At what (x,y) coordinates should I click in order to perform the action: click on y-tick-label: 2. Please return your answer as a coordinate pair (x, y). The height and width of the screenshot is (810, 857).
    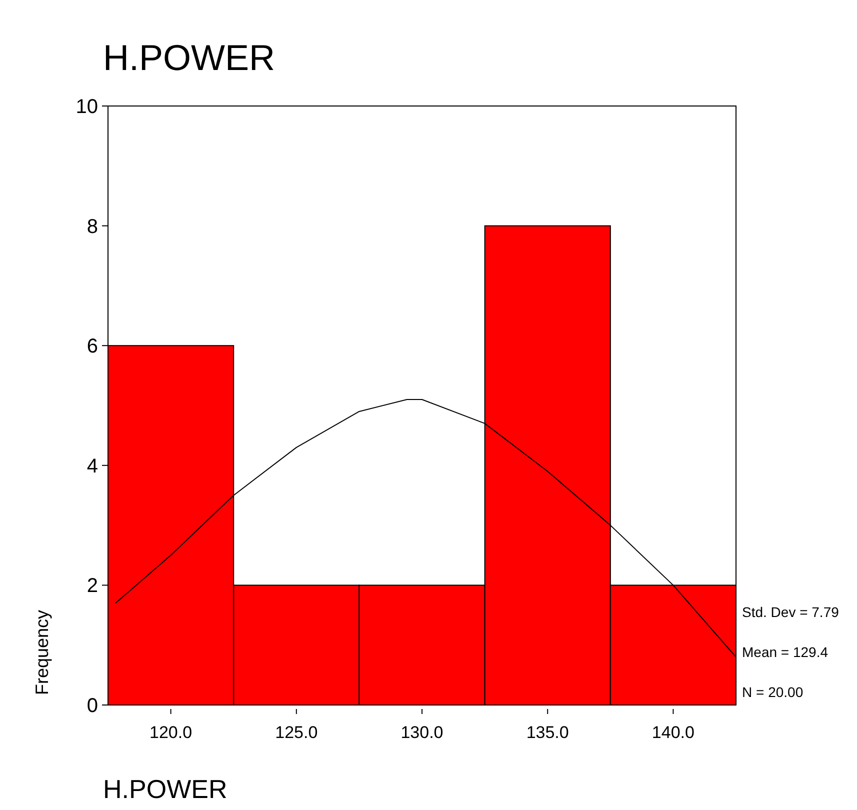
    Looking at the image, I should click on (92, 586).